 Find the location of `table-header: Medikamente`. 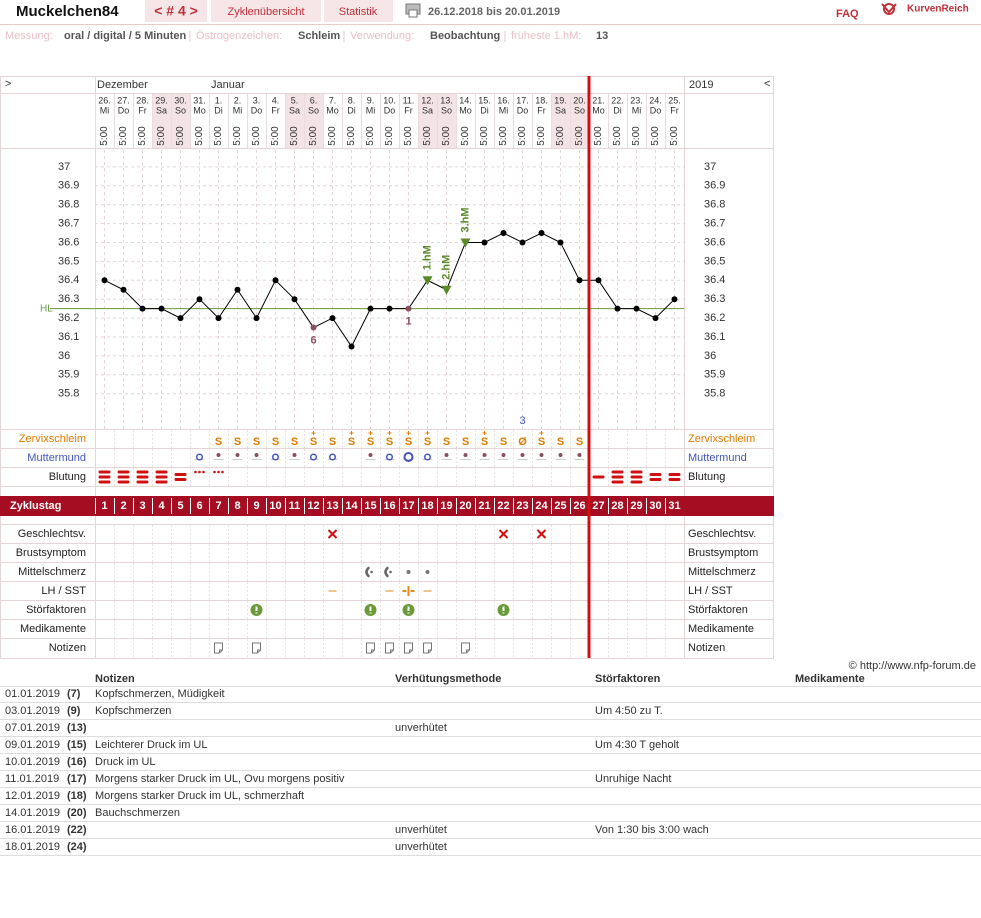

table-header: Medikamente is located at coordinates (830, 679).